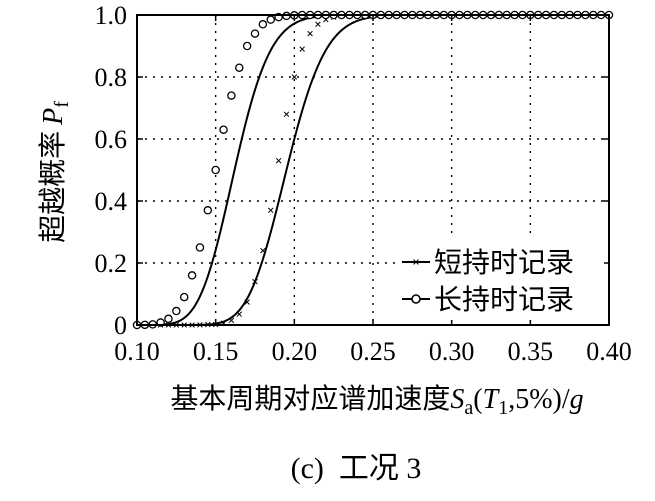  What do you see at coordinates (468, 408) in the screenshot?
I see `x-axis-label-symbol-sub: a` at bounding box center [468, 408].